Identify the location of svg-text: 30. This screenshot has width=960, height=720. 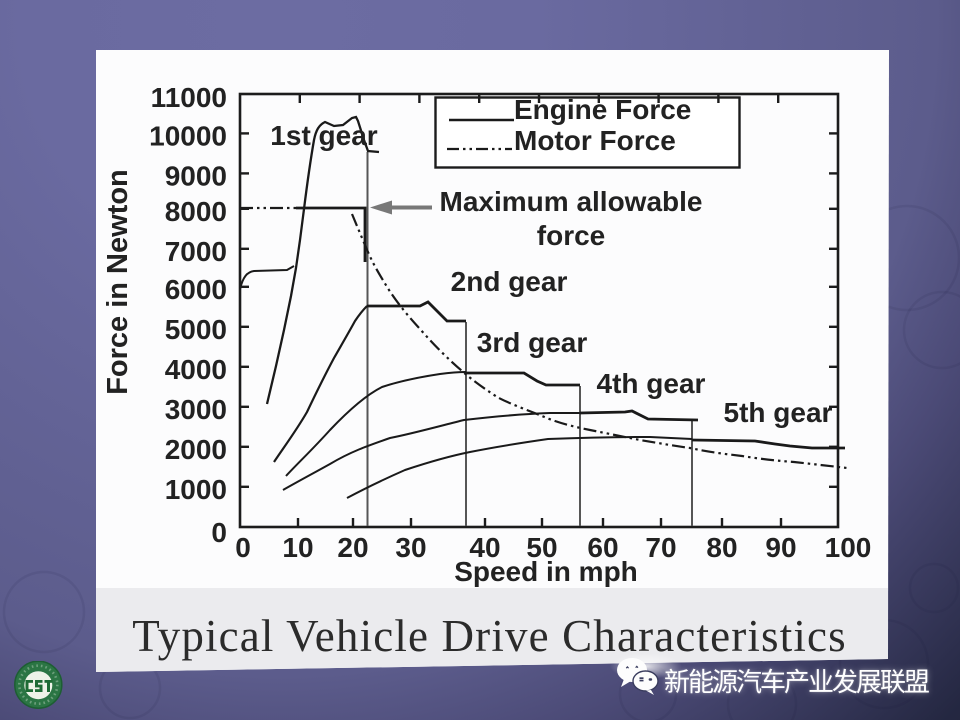
(410, 547).